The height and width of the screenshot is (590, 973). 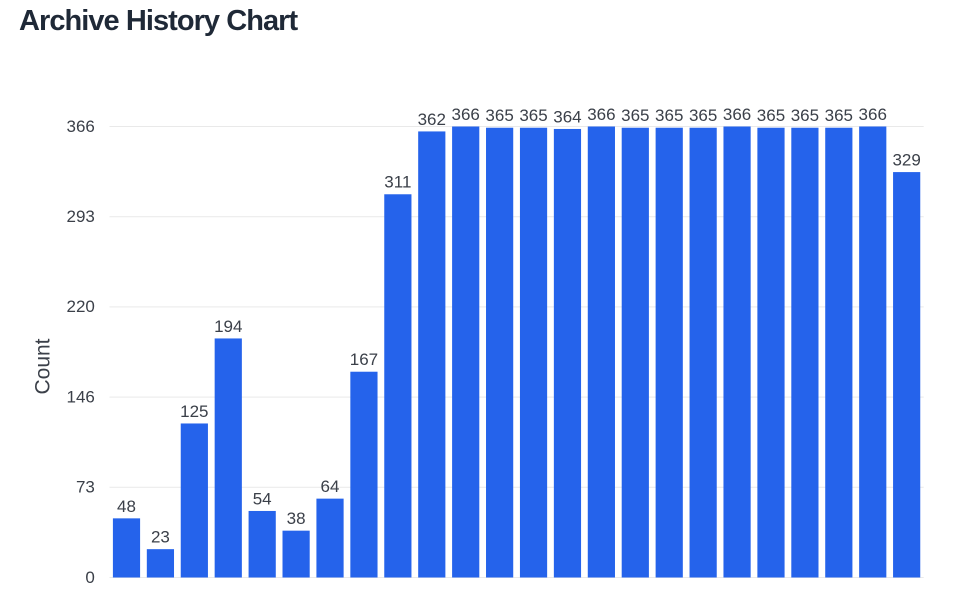 I want to click on svg-text: 146, so click(x=81, y=396).